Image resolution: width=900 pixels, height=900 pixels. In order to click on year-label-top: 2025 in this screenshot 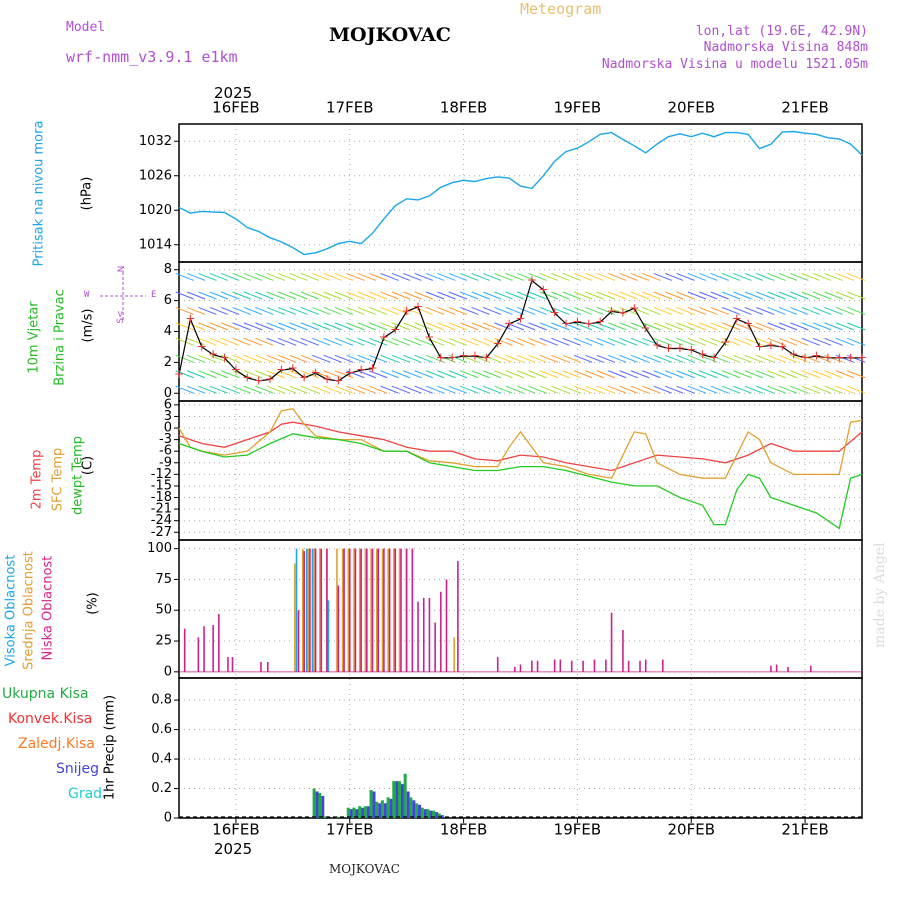, I will do `click(233, 93)`.